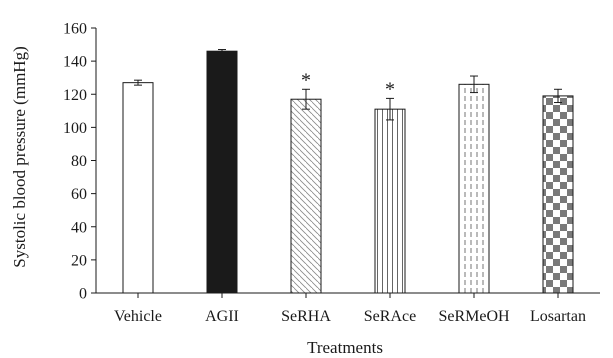 The width and height of the screenshot is (613, 358). Describe the element at coordinates (474, 316) in the screenshot. I see `x-tick-label: SeRMeOH` at that location.